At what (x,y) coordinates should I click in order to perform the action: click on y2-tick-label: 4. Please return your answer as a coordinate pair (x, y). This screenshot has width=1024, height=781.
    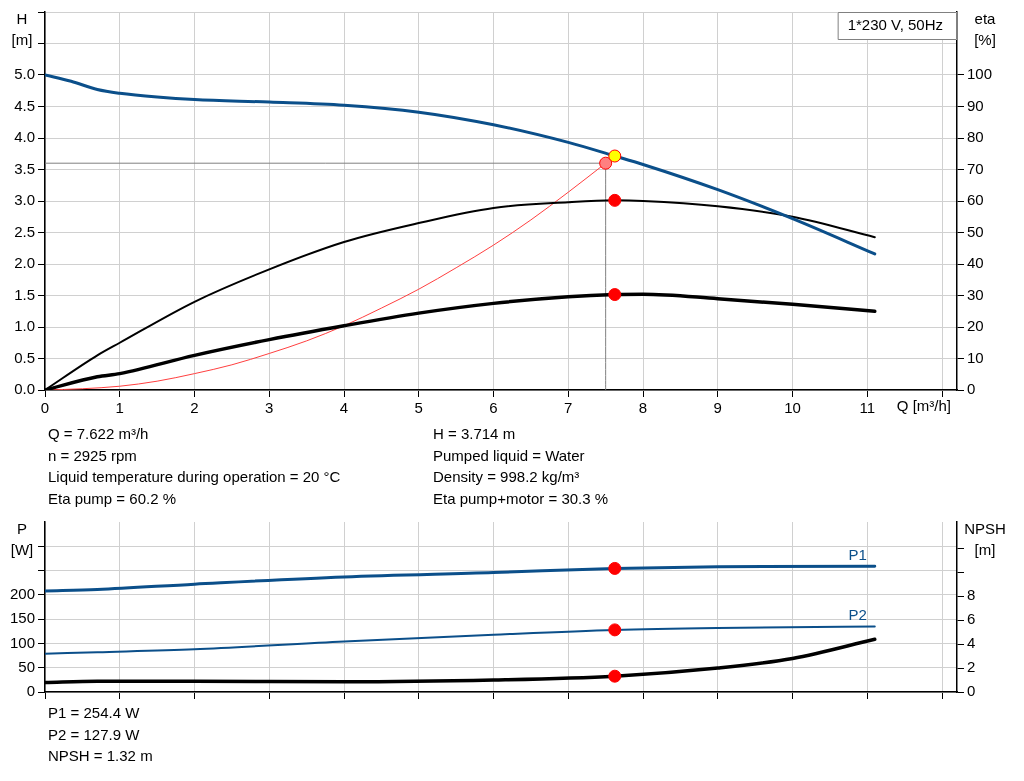
    Looking at the image, I should click on (971, 643).